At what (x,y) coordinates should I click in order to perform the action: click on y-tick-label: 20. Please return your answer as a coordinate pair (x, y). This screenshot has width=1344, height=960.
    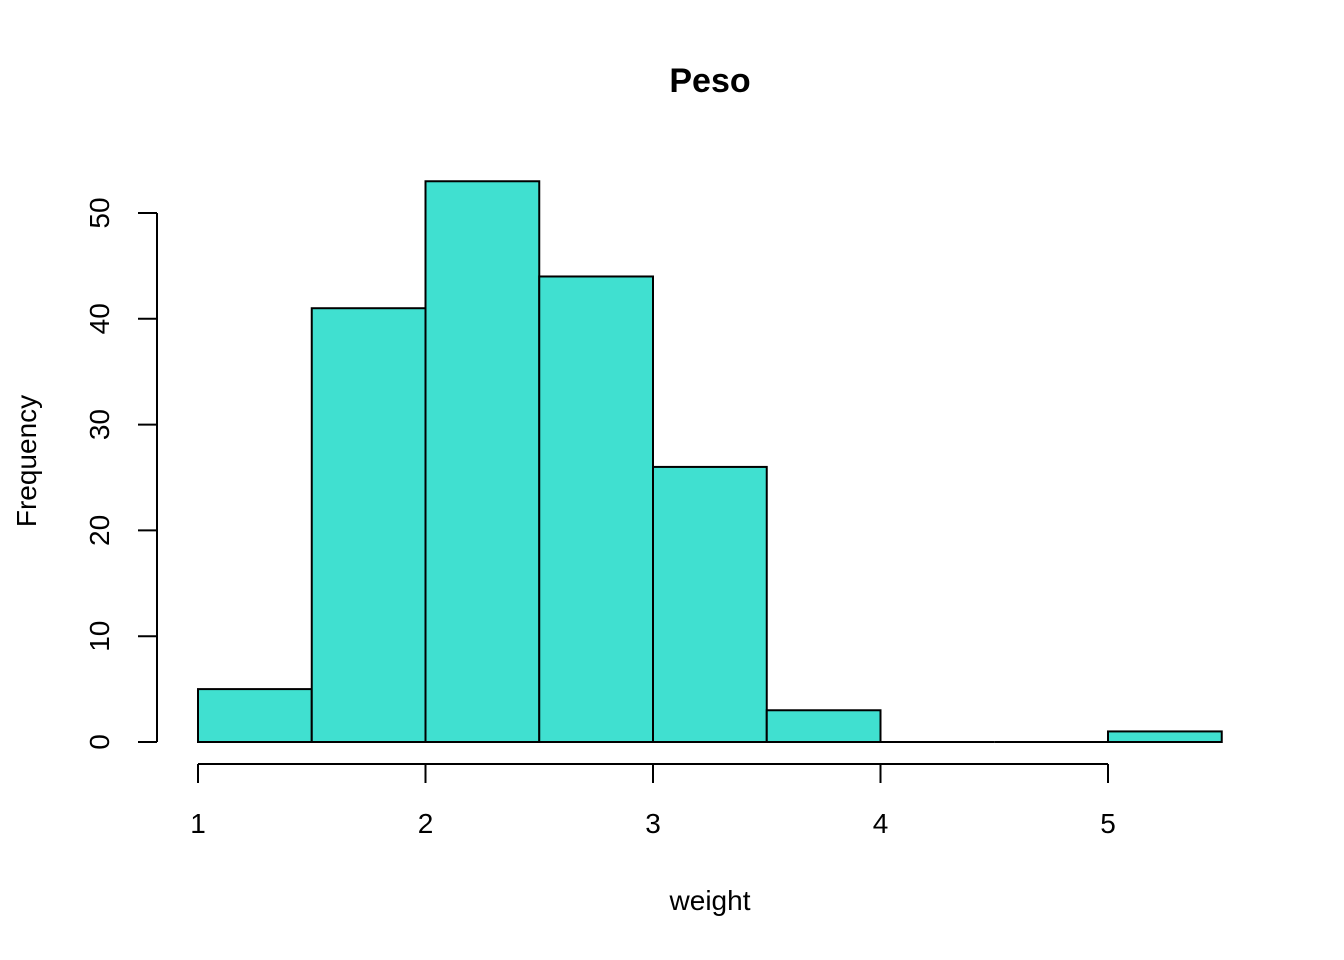
    Looking at the image, I should click on (99, 530).